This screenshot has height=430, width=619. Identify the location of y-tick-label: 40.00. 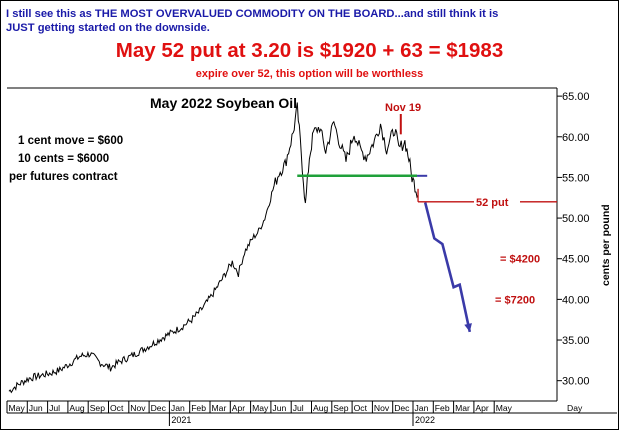
(576, 300).